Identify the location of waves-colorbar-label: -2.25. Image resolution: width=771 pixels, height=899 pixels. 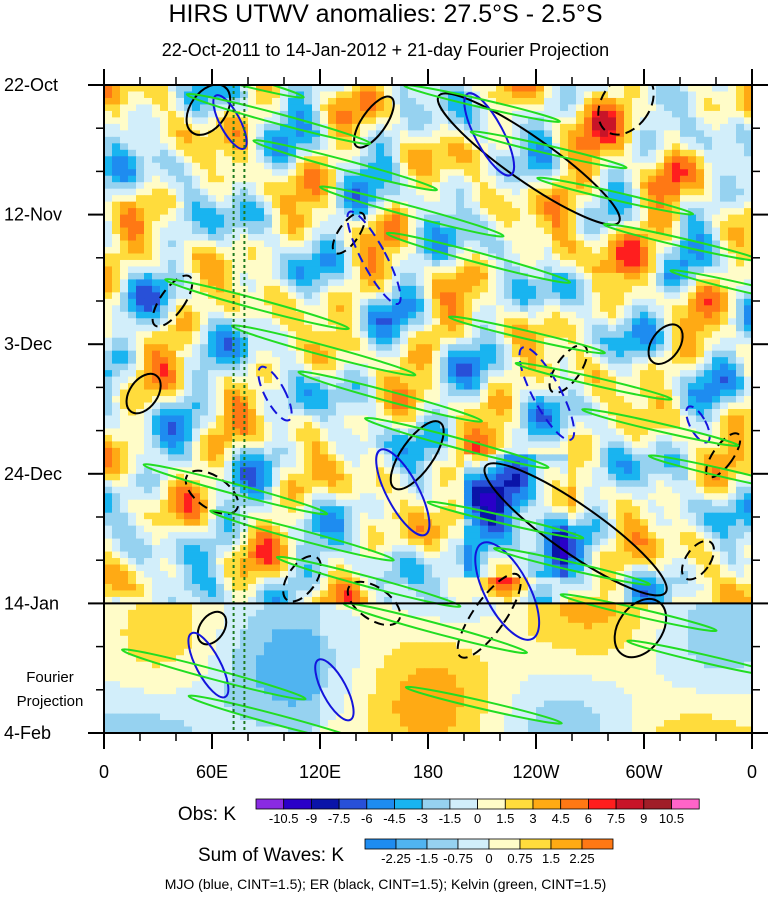
(396, 858).